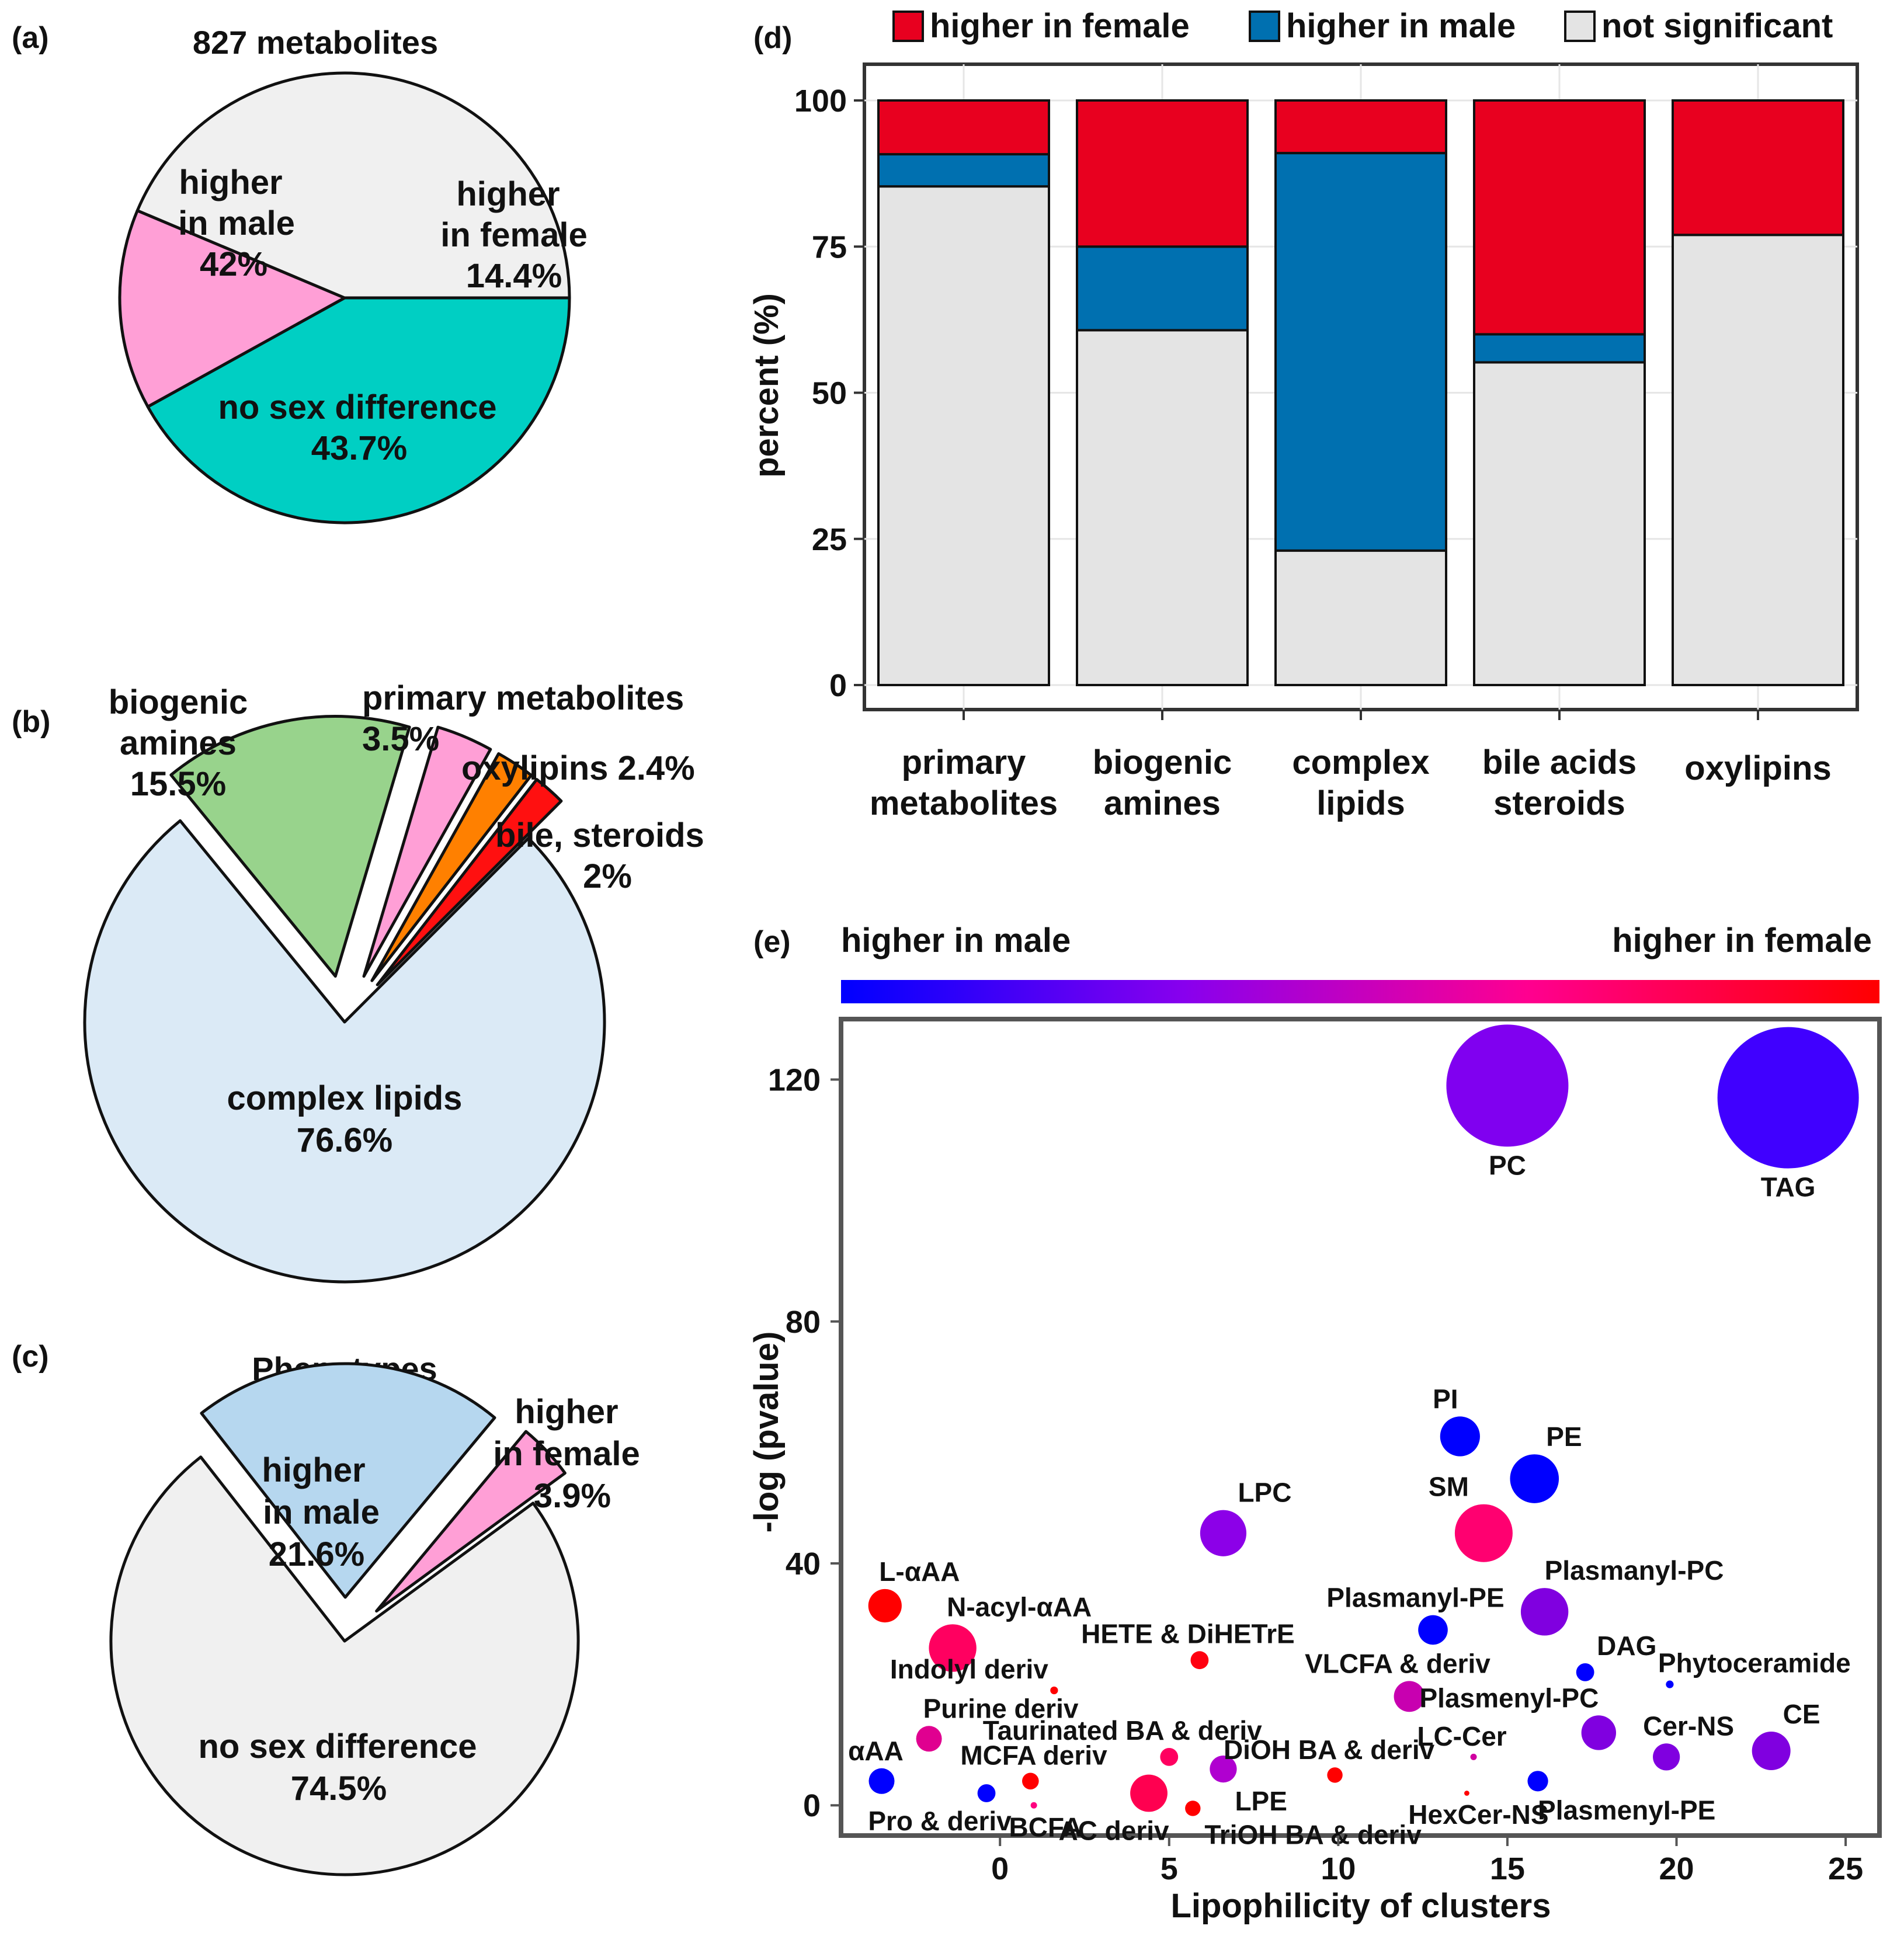  Describe the element at coordinates (1688, 1726) in the screenshot. I see `bubble-label-cer-ns: Cer-NS` at that location.